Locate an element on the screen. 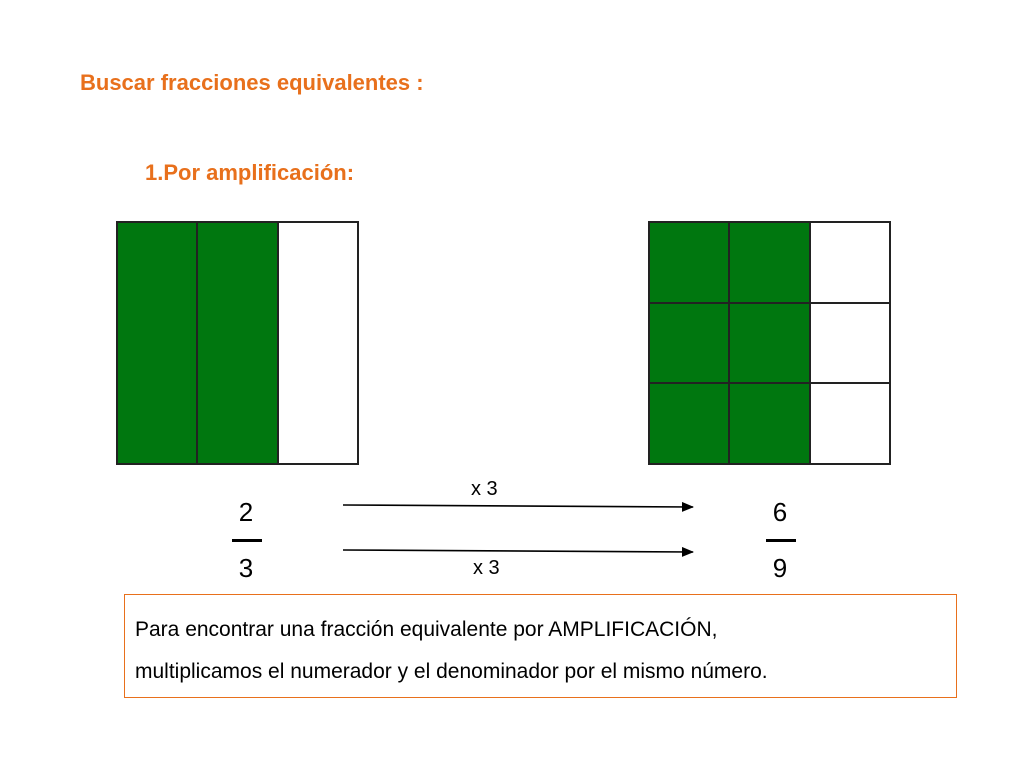 The height and width of the screenshot is (768, 1024). fraction-model-left is located at coordinates (237, 343).